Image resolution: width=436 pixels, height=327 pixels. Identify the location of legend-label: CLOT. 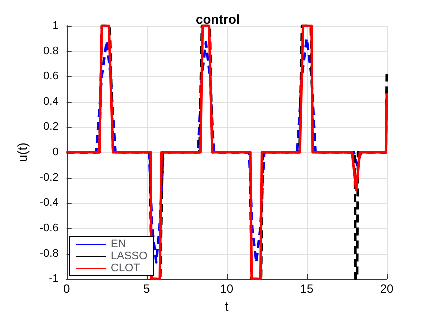
(126, 268).